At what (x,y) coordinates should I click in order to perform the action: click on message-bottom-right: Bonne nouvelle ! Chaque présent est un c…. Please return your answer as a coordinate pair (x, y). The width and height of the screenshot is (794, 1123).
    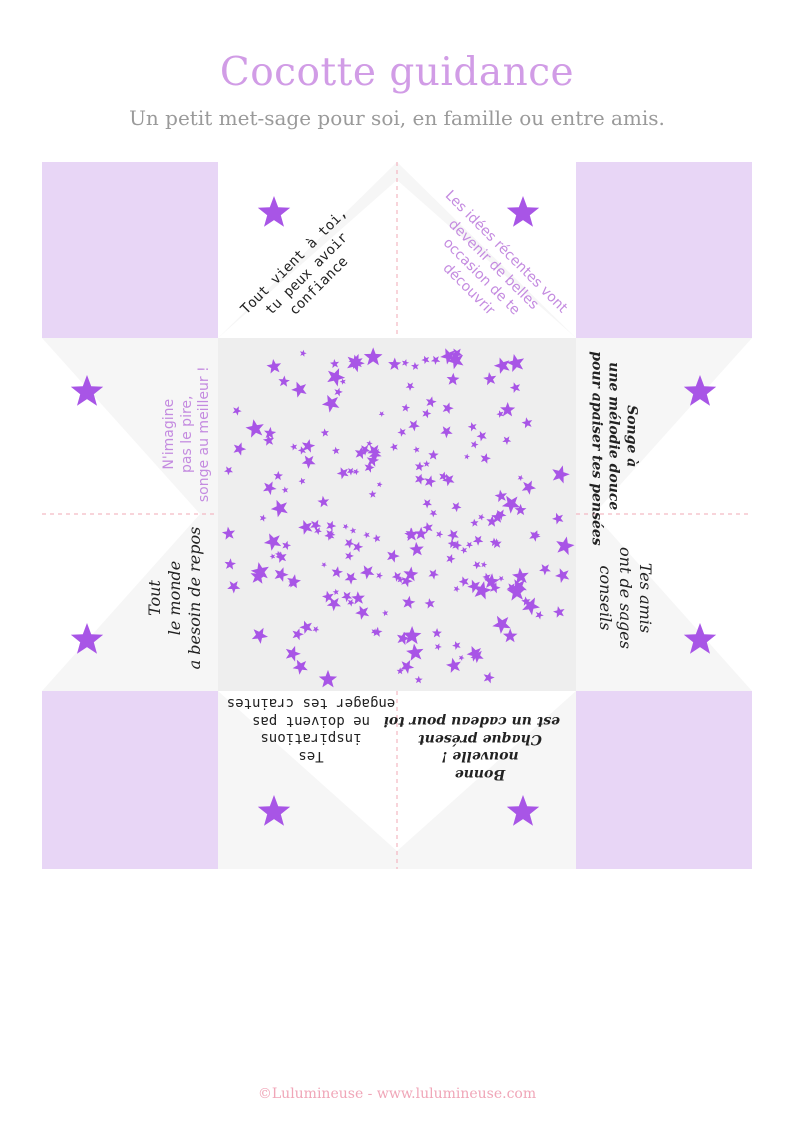
    Looking at the image, I should click on (472, 748).